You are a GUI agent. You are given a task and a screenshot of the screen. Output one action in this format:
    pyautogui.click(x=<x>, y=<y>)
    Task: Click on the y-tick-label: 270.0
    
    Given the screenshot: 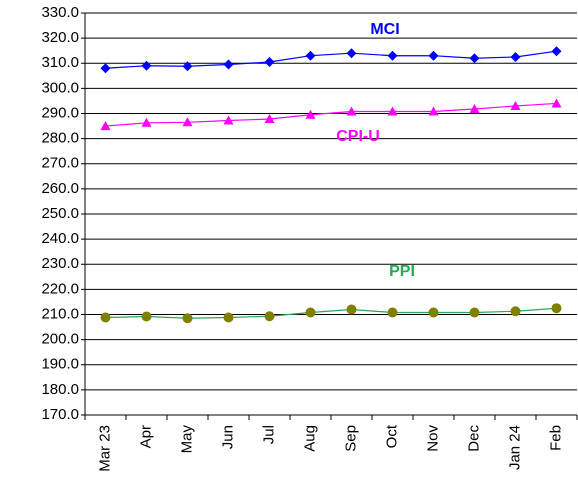 What is the action you would take?
    pyautogui.click(x=60, y=163)
    